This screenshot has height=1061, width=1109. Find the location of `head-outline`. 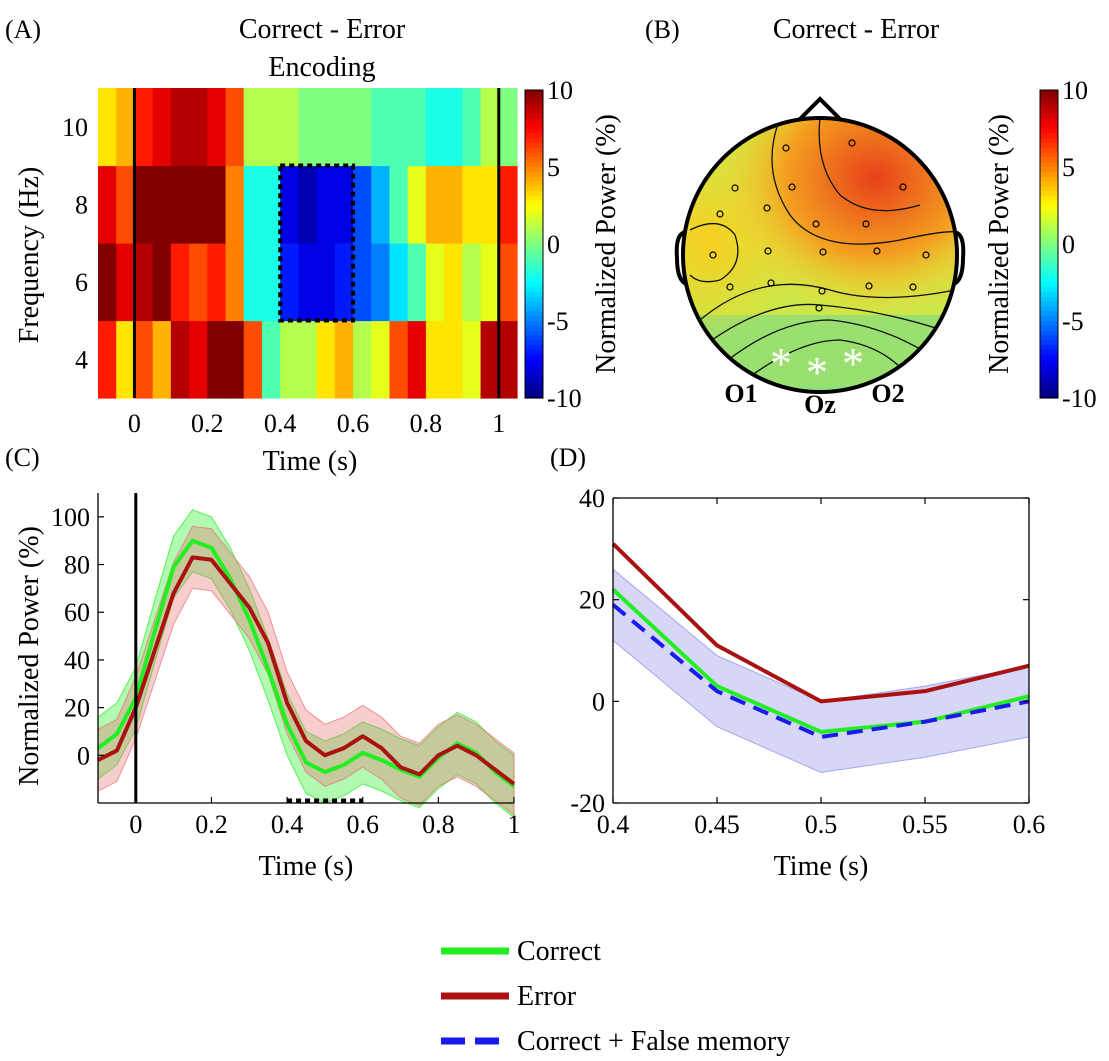

head-outline is located at coordinates (820, 255).